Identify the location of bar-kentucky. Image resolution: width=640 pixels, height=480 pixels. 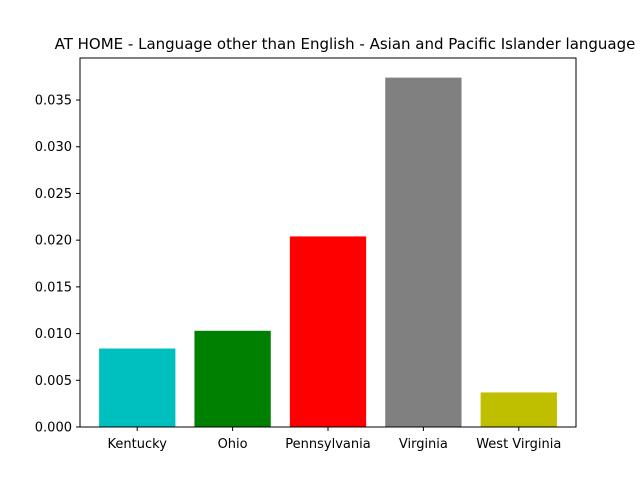
(137, 387).